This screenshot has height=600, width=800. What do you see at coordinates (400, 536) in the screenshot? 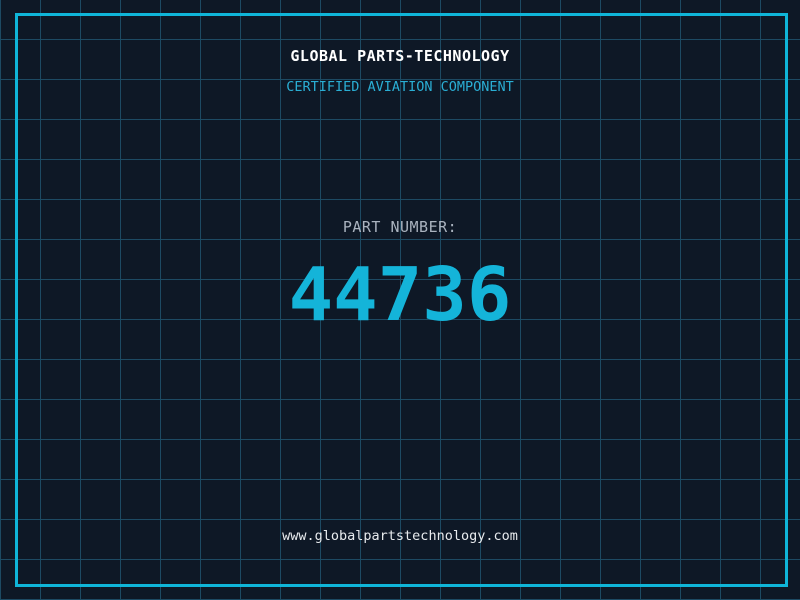
I see `website-url: www.globalpartstechnology.com` at bounding box center [400, 536].